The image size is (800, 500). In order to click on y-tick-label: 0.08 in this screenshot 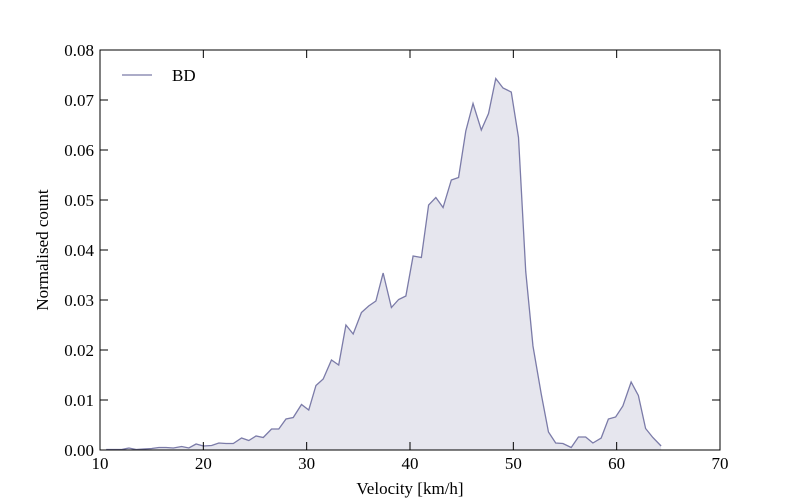, I will do `click(79, 50)`.